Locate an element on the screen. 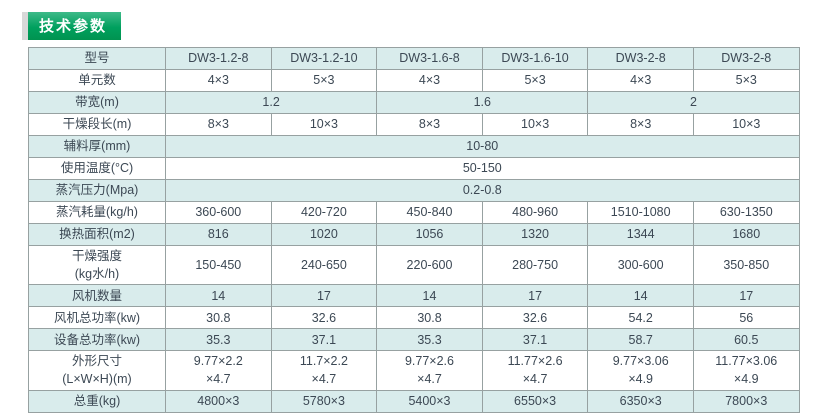 The height and width of the screenshot is (417, 820). row-unit-count: 单元数 4×3 5×3 4×3 5×3 4×3 5×3 is located at coordinates (414, 80).